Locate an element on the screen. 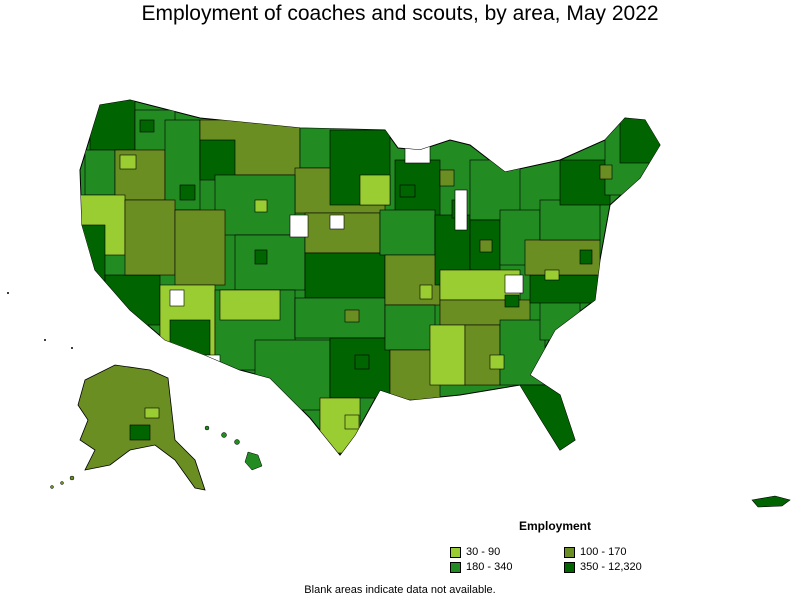  region-ks is located at coordinates (345, 275).